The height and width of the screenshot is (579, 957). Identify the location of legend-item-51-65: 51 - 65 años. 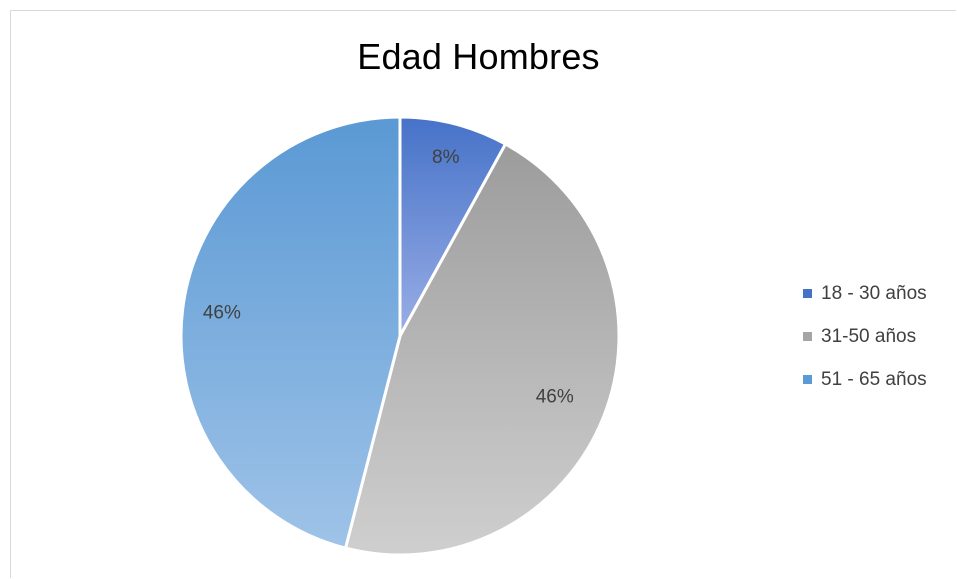
(865, 379).